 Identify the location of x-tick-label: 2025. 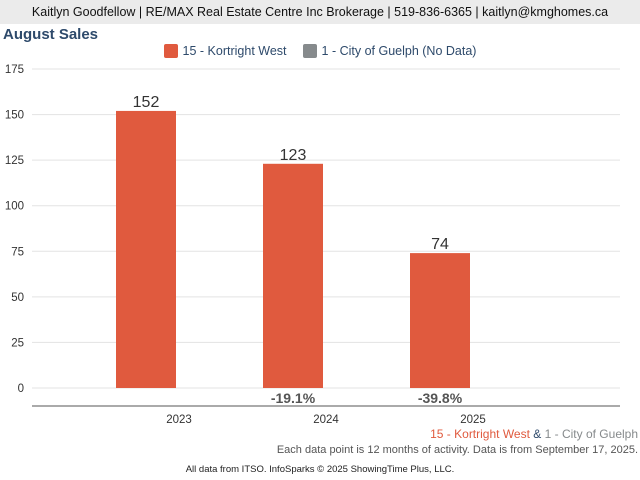
(473, 419).